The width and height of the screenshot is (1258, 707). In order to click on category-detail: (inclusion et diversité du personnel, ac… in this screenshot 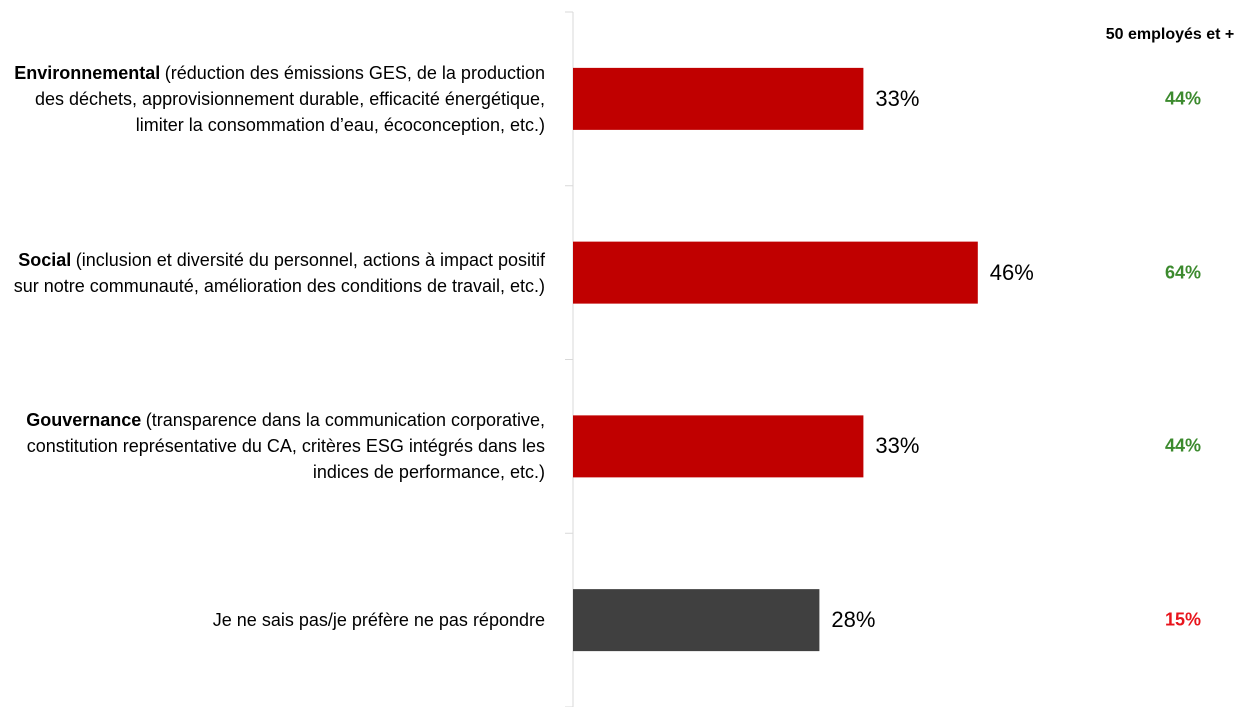, I will do `click(279, 272)`.